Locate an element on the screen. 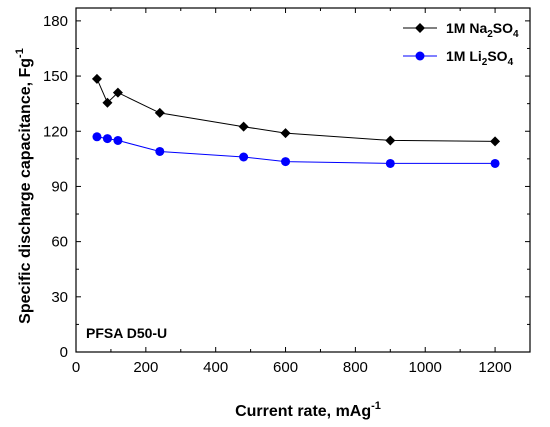  x-tick-label: 800 is located at coordinates (355, 367).